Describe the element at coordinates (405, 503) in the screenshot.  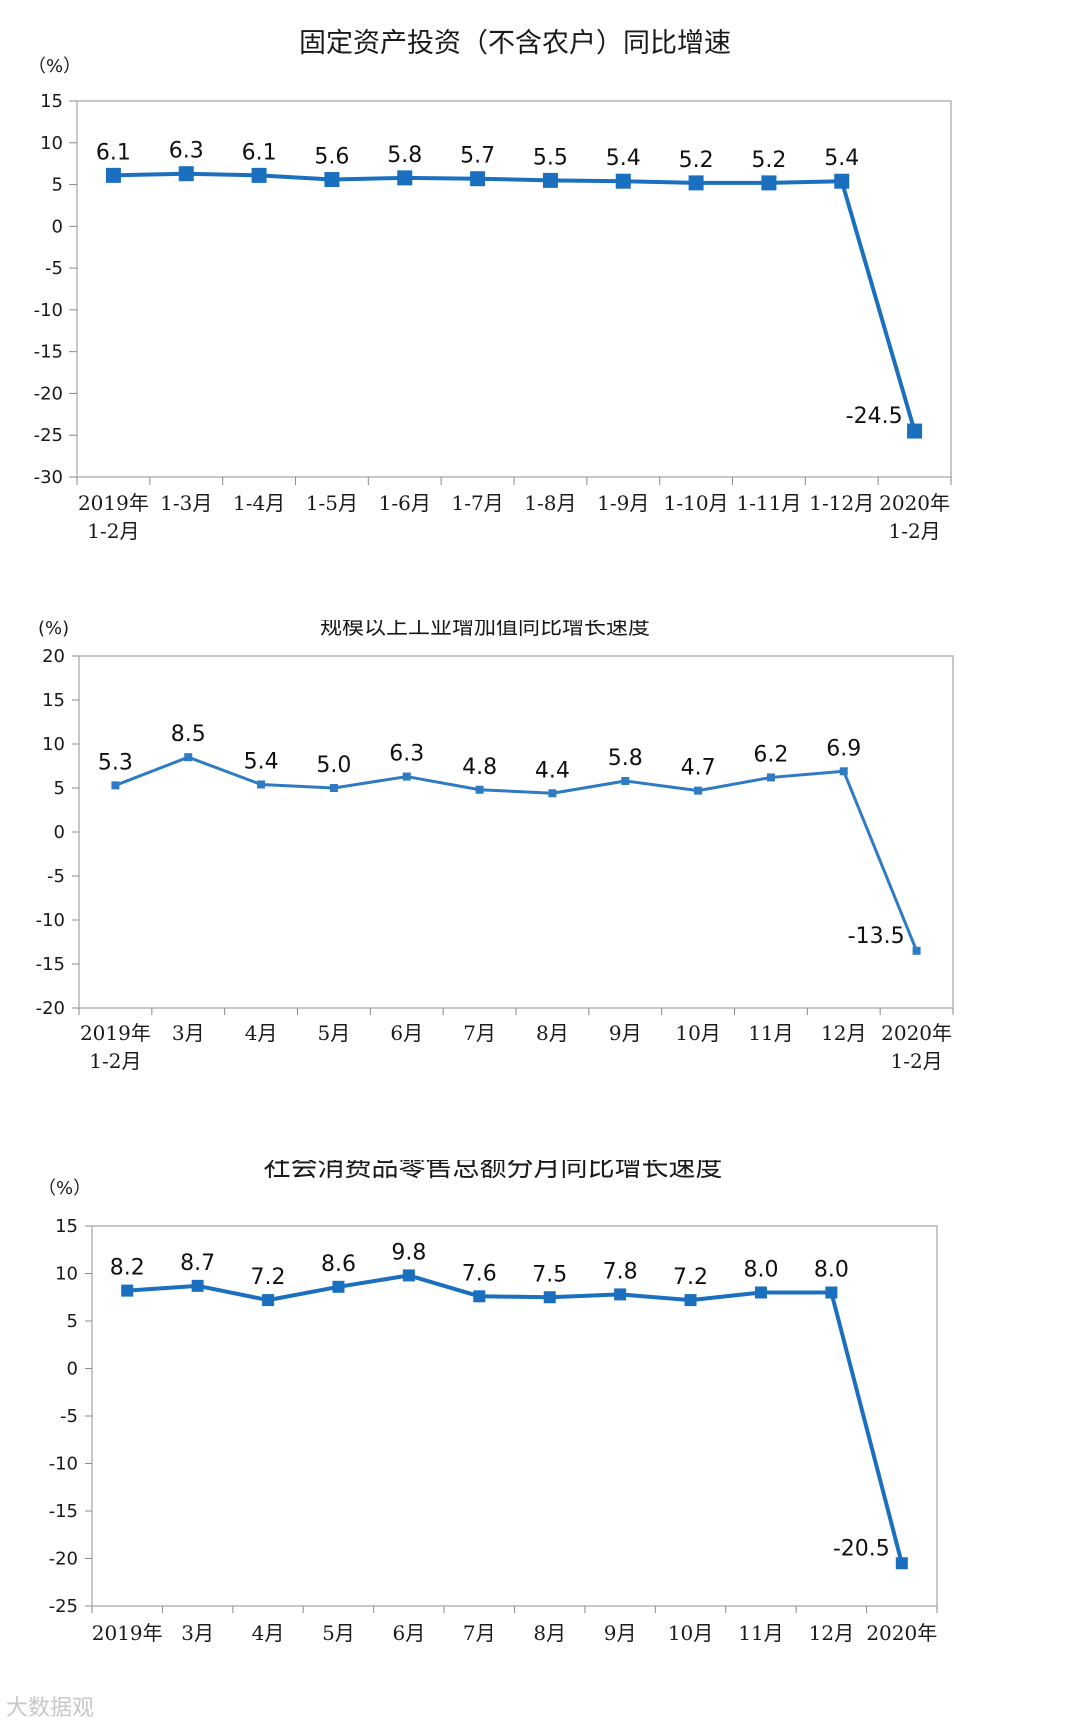
I see `x-tick-label: 1-6月` at that location.